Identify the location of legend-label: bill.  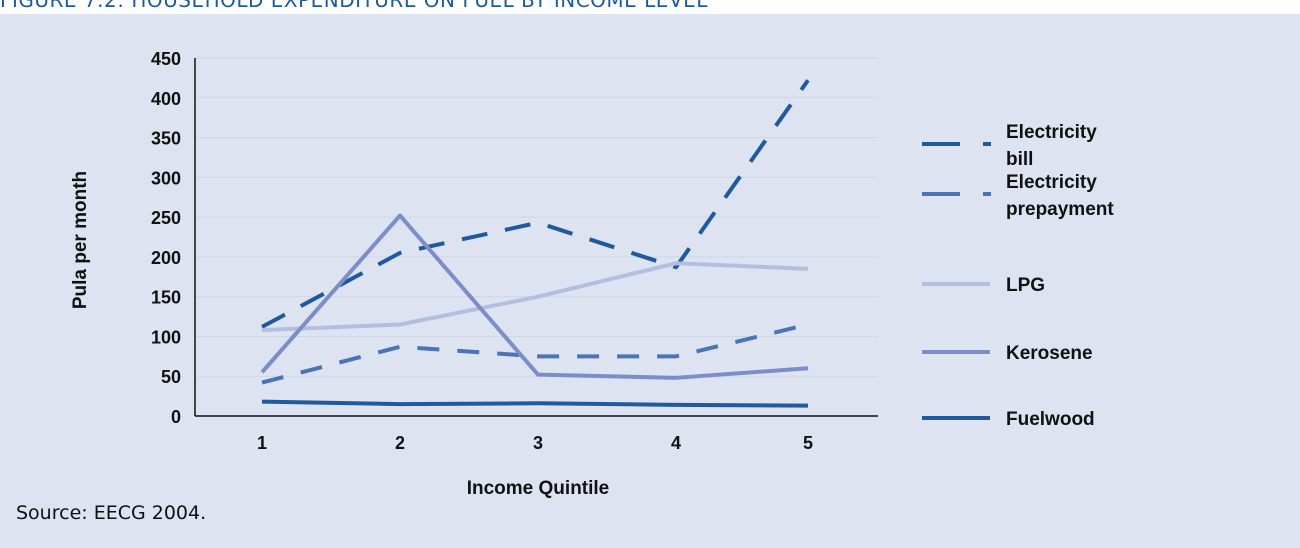
(1019, 159).